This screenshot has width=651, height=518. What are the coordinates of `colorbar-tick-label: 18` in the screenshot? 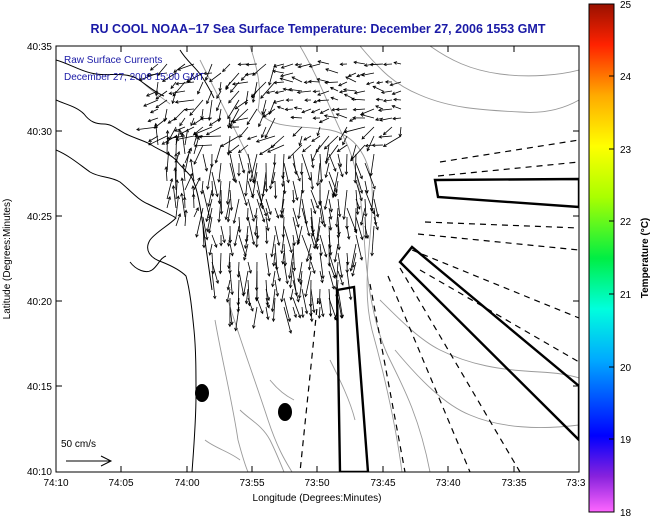 It's located at (626, 513).